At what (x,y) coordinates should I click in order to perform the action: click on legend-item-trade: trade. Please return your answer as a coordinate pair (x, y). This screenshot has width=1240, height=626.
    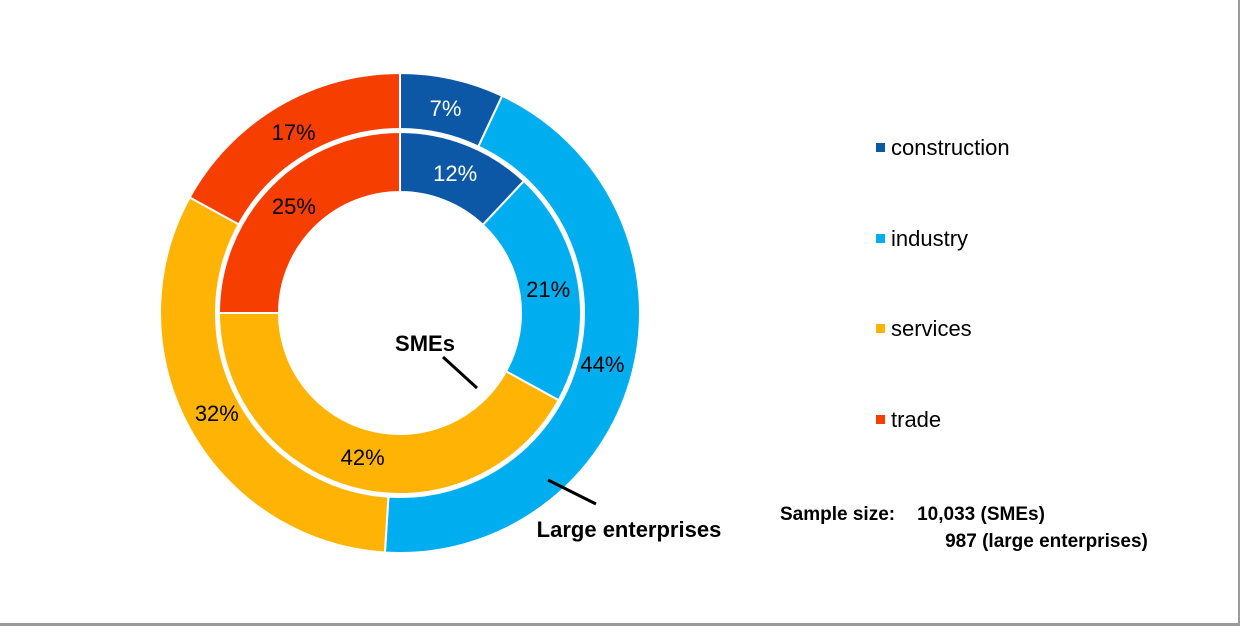
    Looking at the image, I should click on (908, 419).